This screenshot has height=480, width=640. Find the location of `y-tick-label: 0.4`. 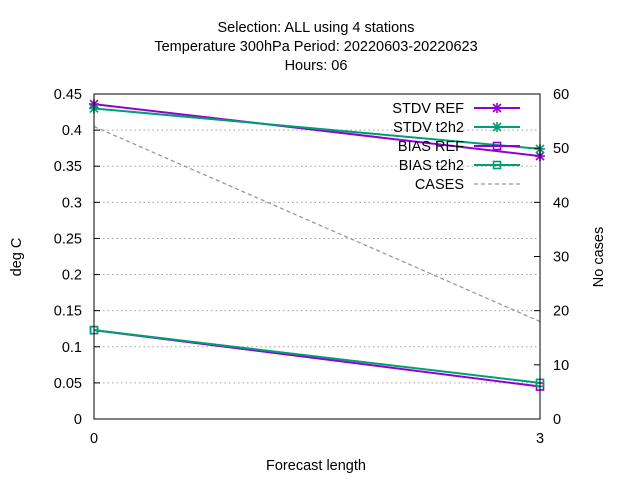

y-tick-label: 0.4 is located at coordinates (72, 131).